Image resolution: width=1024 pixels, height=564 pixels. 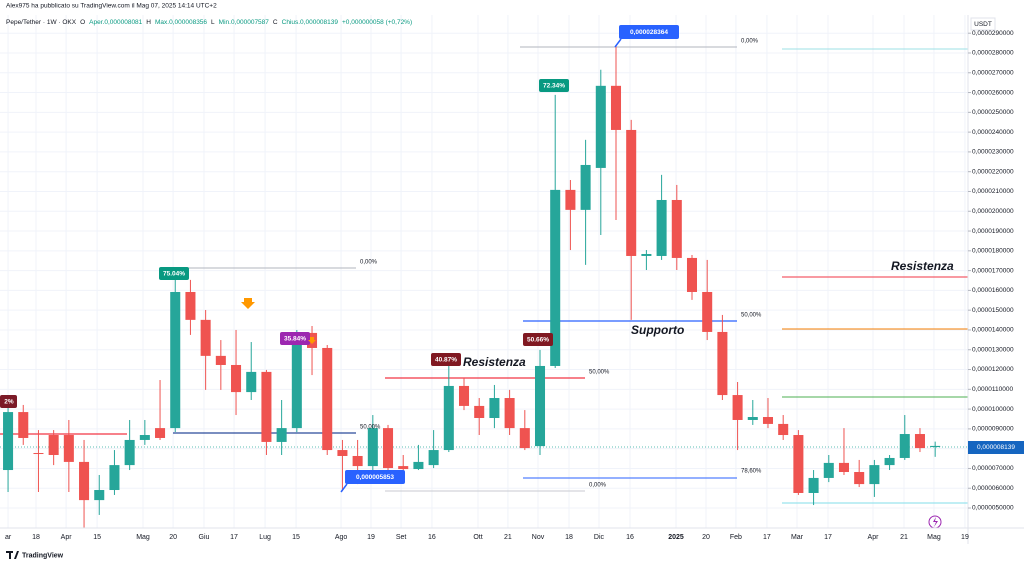 I want to click on legend-key: L, so click(x=213, y=22).